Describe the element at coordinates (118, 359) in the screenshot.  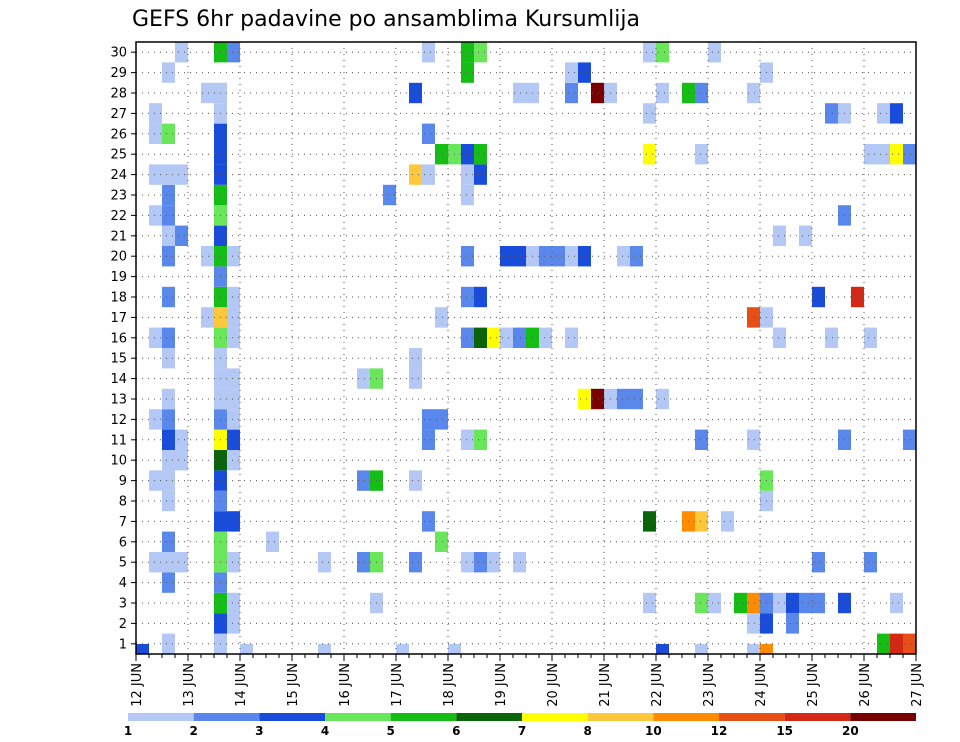
I see `y-tick-label: 15` at that location.